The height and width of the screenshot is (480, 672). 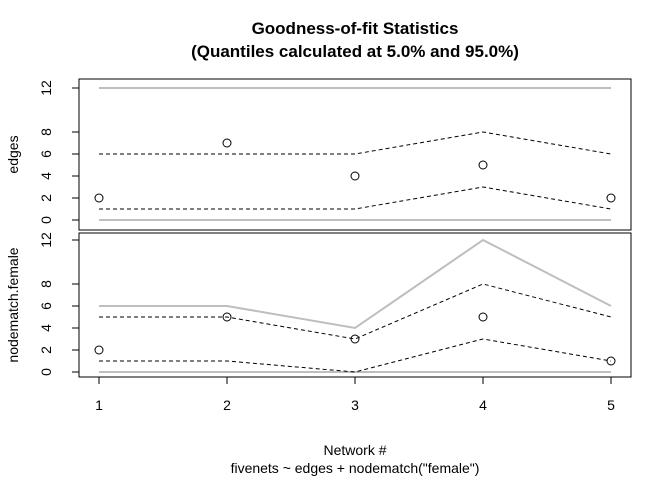 What do you see at coordinates (99, 405) in the screenshot?
I see `x-tick-label: 1` at bounding box center [99, 405].